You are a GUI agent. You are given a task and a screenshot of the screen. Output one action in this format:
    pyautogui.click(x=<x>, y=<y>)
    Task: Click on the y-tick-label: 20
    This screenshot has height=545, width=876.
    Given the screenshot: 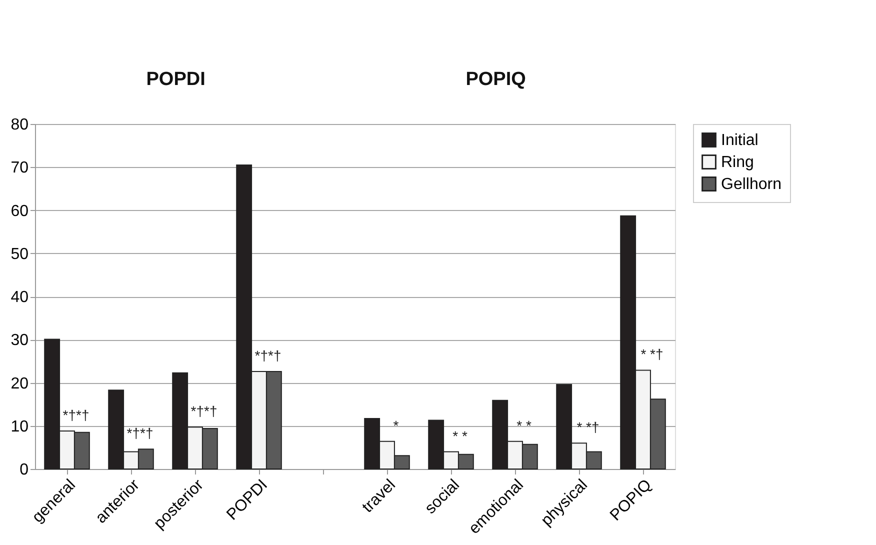 What is the action you would take?
    pyautogui.click(x=19, y=383)
    